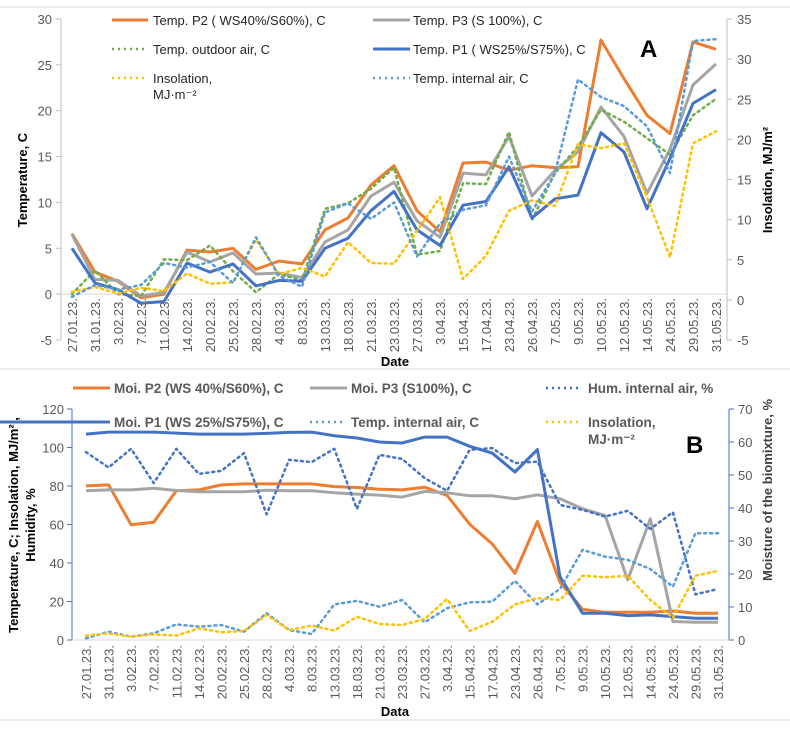  What do you see at coordinates (57, 525) in the screenshot?
I see `y-tick-label: 60` at bounding box center [57, 525].